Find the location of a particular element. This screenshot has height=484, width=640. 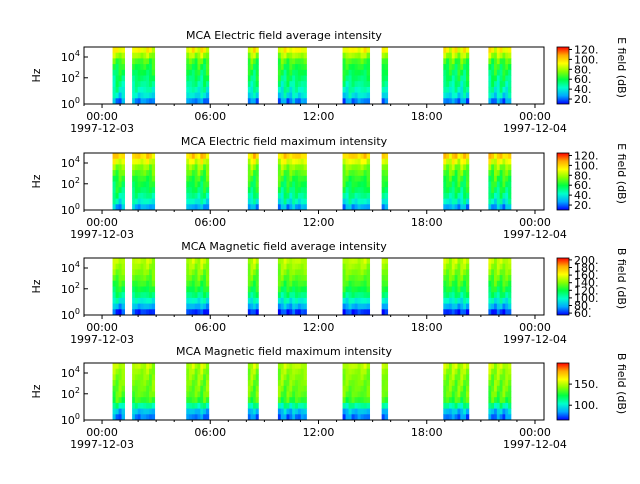

x-date-label-start: 1997-12-03 is located at coordinates (102, 339).